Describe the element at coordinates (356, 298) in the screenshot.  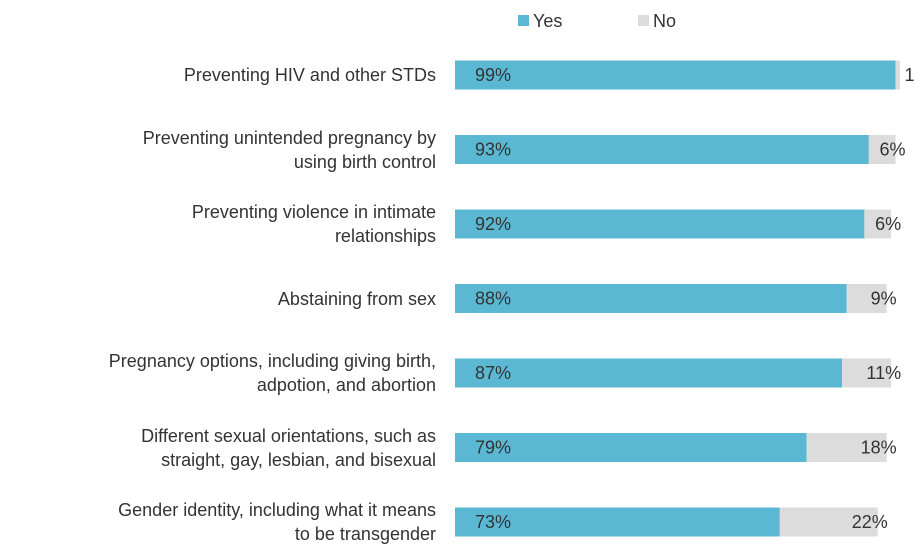
I see `category-label: Abstaining from sex` at that location.